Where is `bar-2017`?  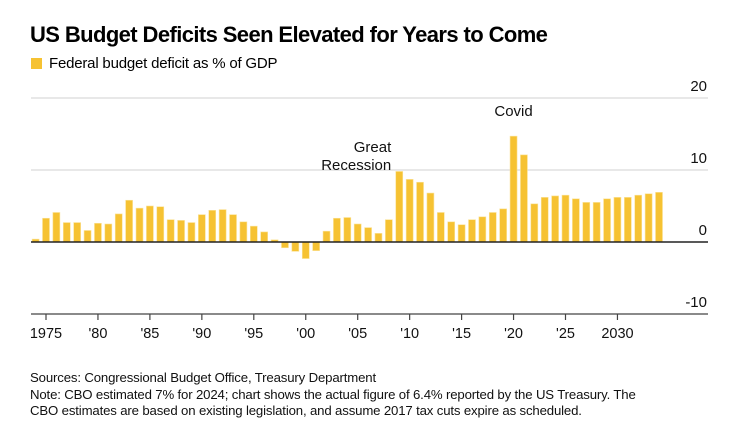 bar-2017 is located at coordinates (482, 229).